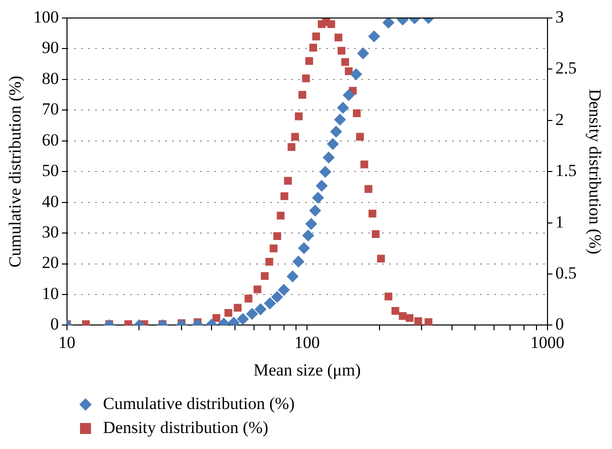 This screenshot has width=612, height=449. What do you see at coordinates (50, 170) in the screenshot?
I see `y-tick-label: 50` at bounding box center [50, 170].